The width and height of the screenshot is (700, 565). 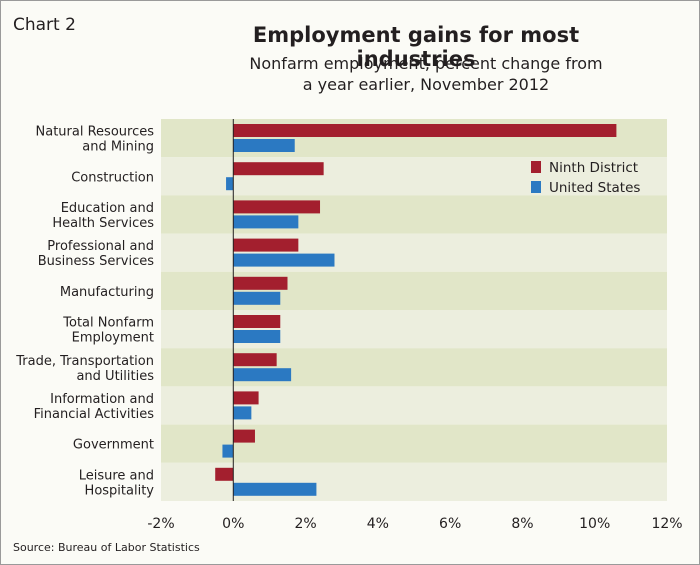 What do you see at coordinates (102, 399) in the screenshot?
I see `category-label: Information and` at bounding box center [102, 399].